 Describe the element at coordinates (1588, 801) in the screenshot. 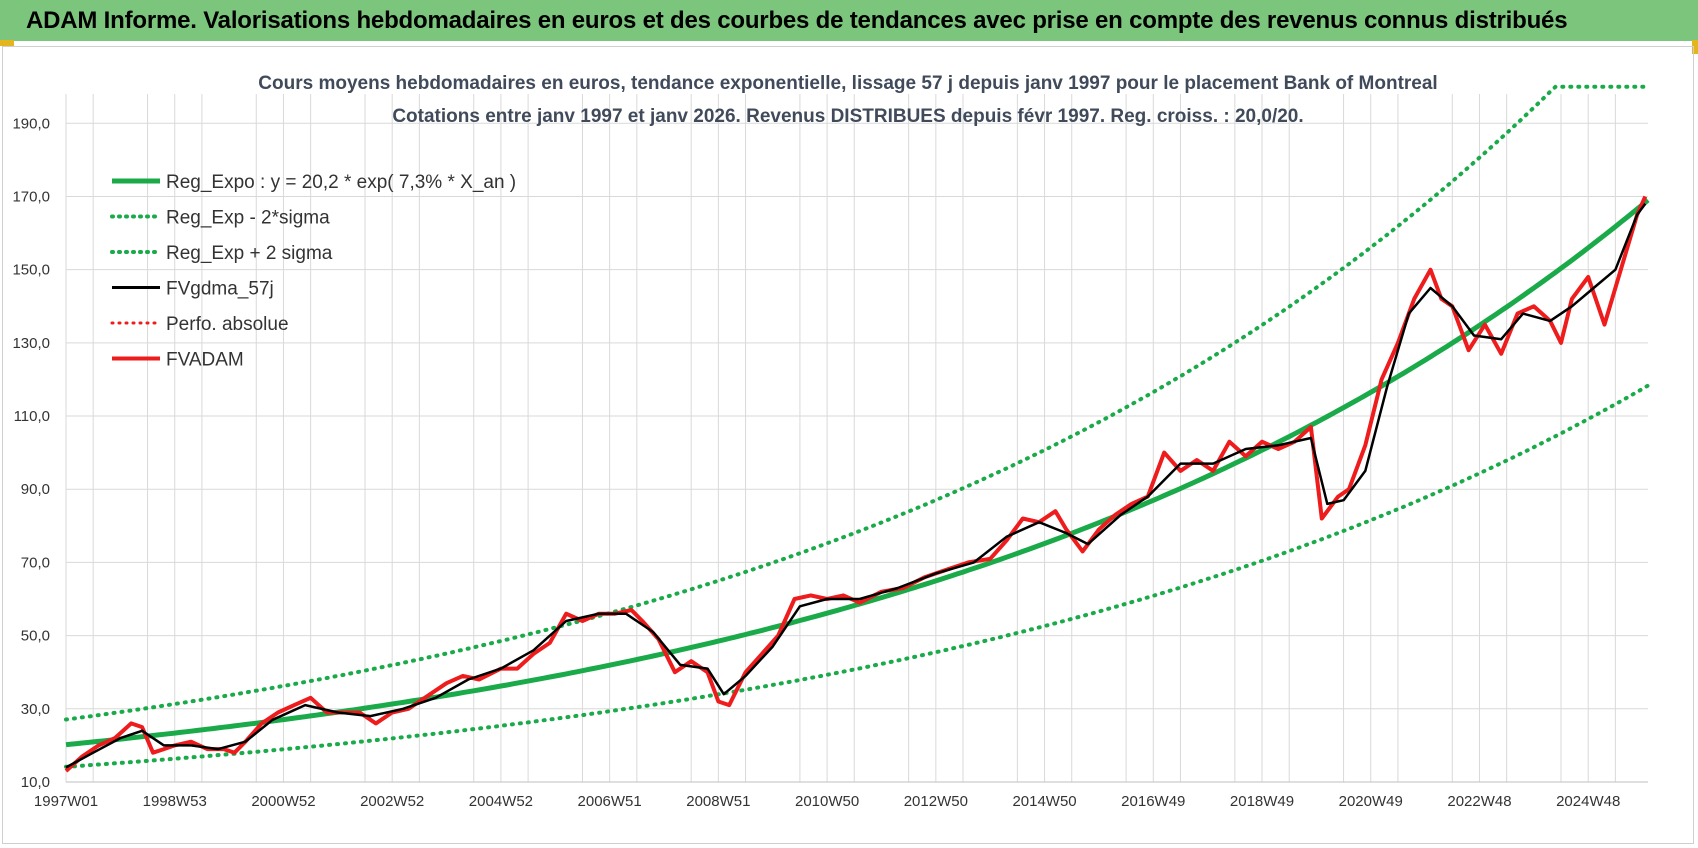

I see `x-tick-label: 2024W48` at that location.